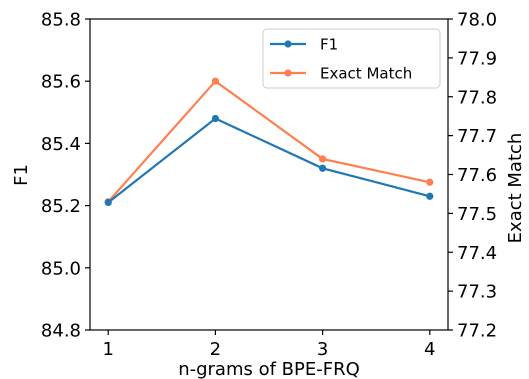  What do you see at coordinates (515, 188) in the screenshot?
I see `right-axis-title: Exact Match` at bounding box center [515, 188].